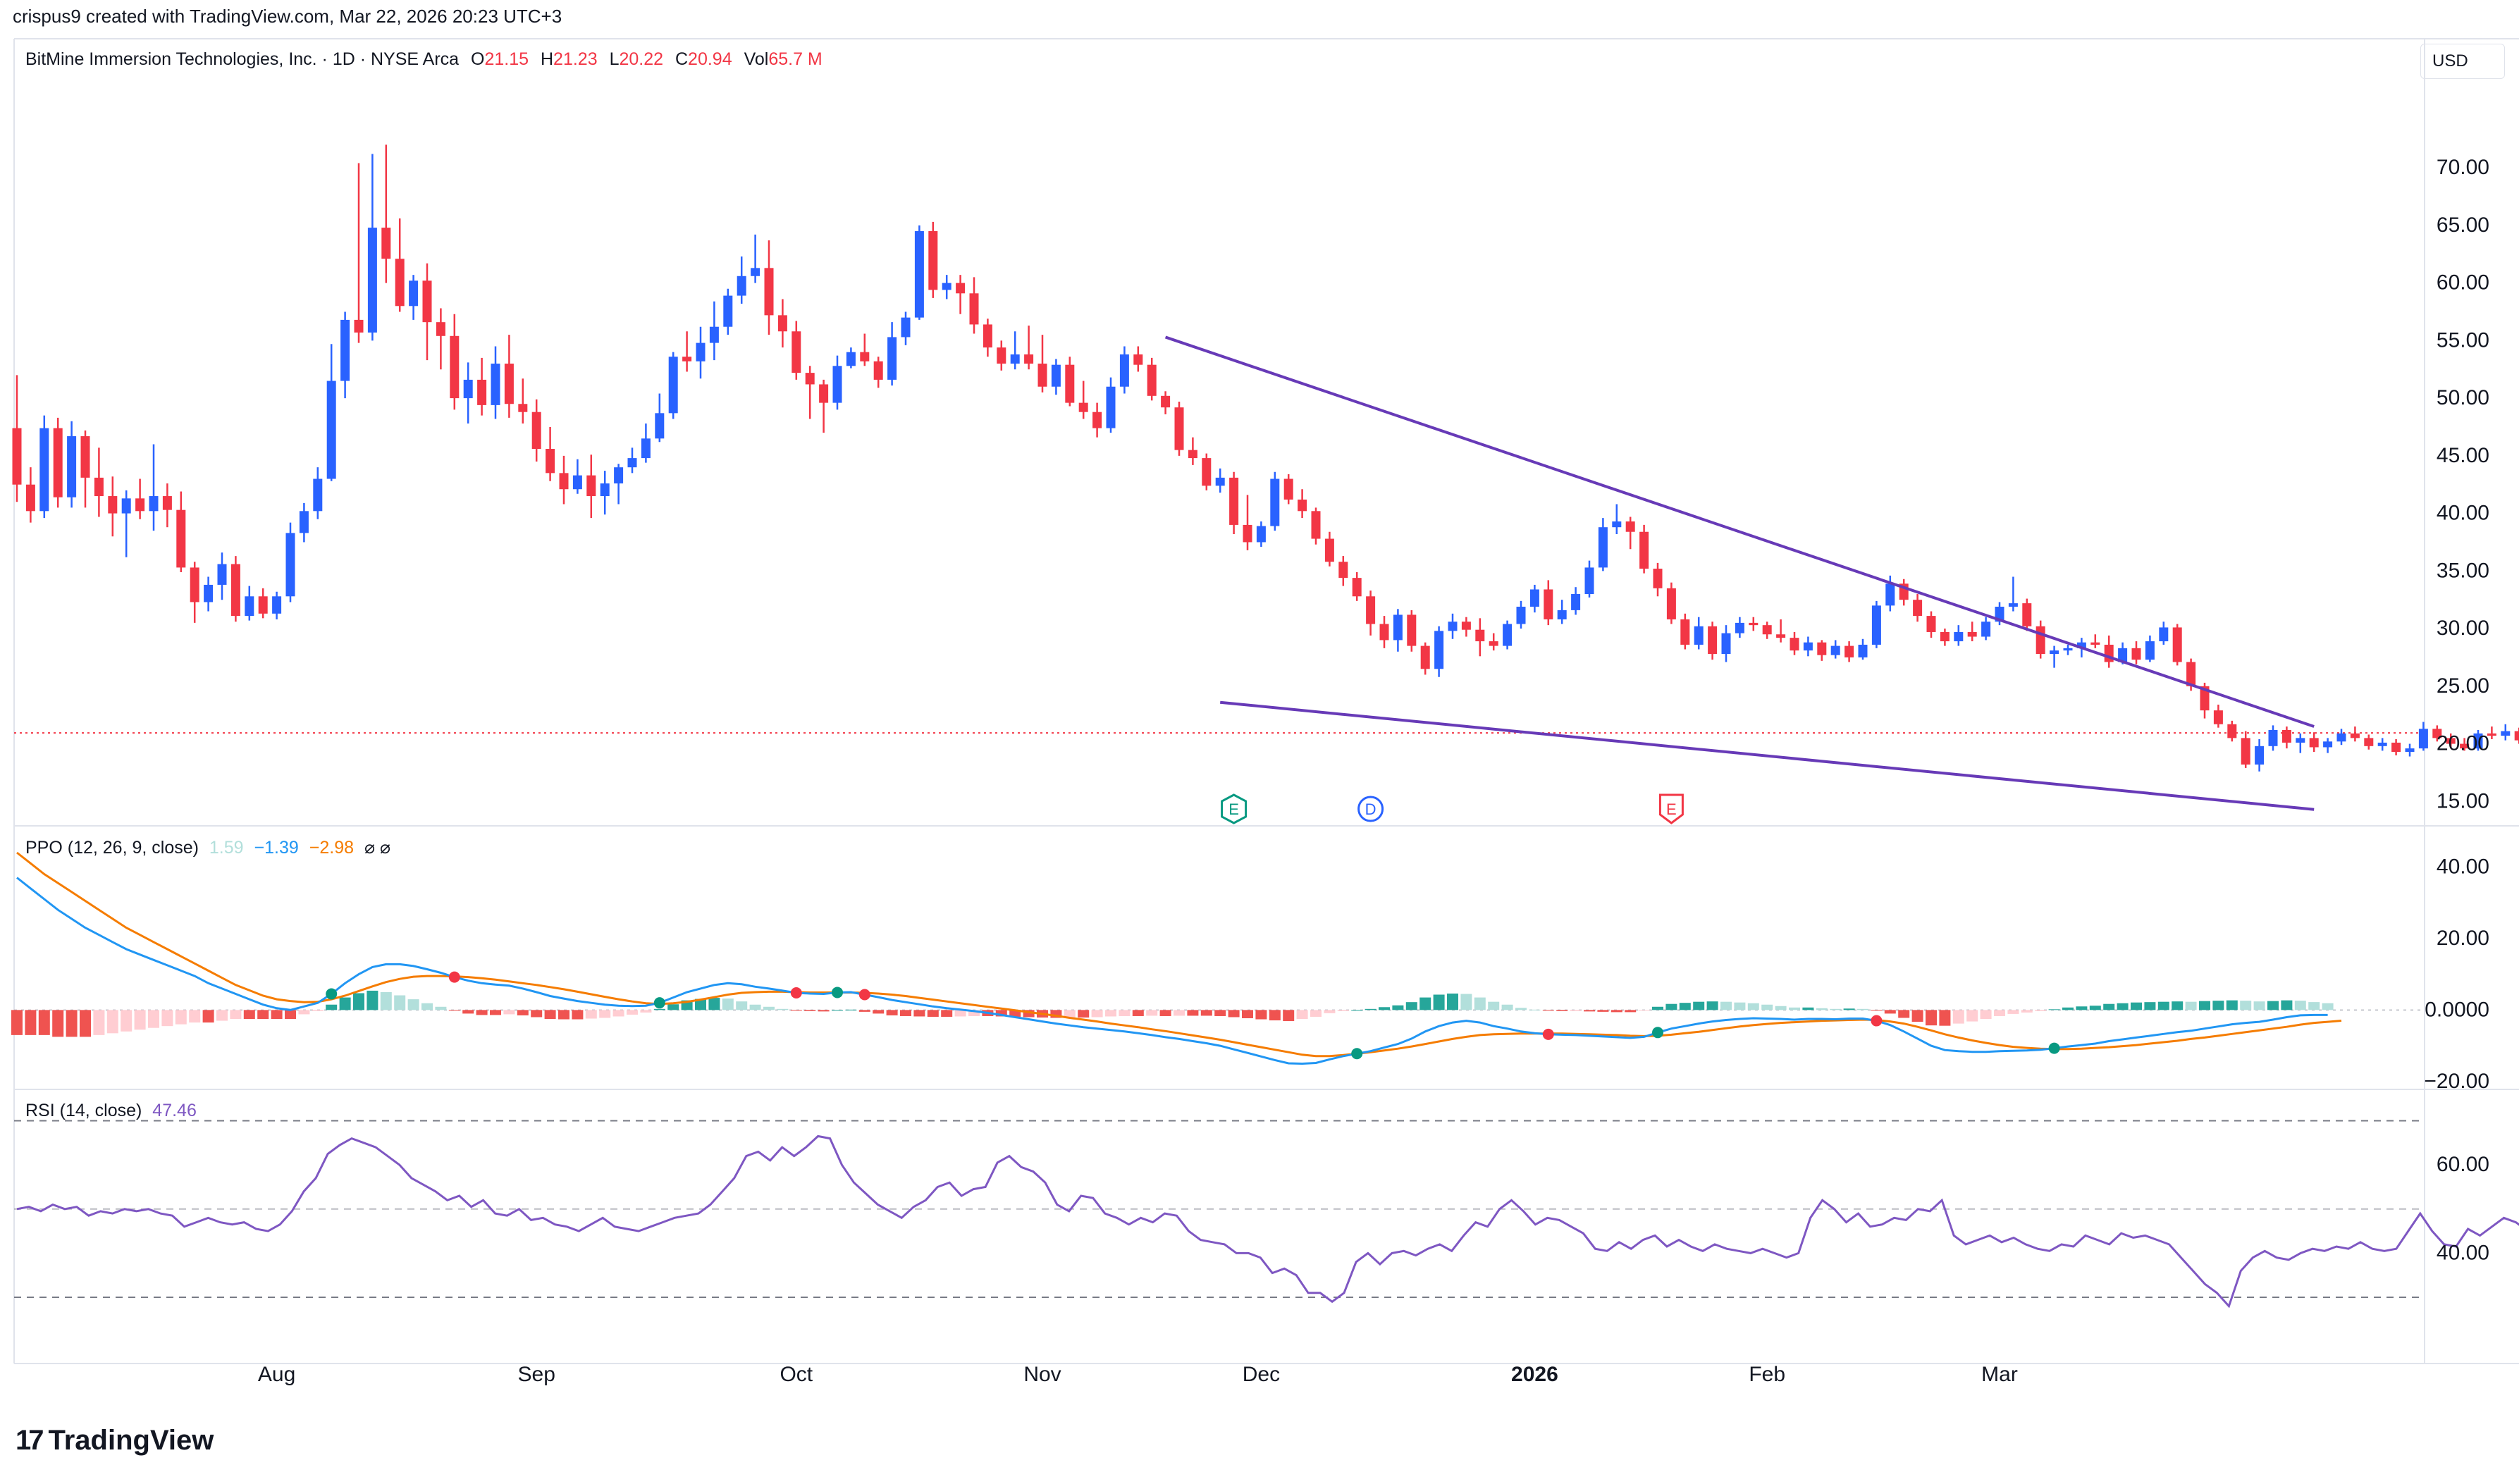 This screenshot has height=1484, width=2519. I want to click on ppo-legend-icons: ⌀ ⌀, so click(377, 848).